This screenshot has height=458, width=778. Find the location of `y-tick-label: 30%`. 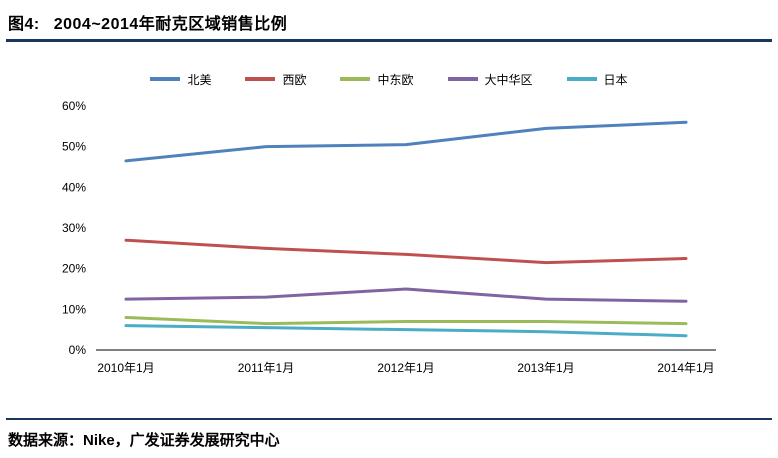

y-tick-label: 30% is located at coordinates (74, 228).